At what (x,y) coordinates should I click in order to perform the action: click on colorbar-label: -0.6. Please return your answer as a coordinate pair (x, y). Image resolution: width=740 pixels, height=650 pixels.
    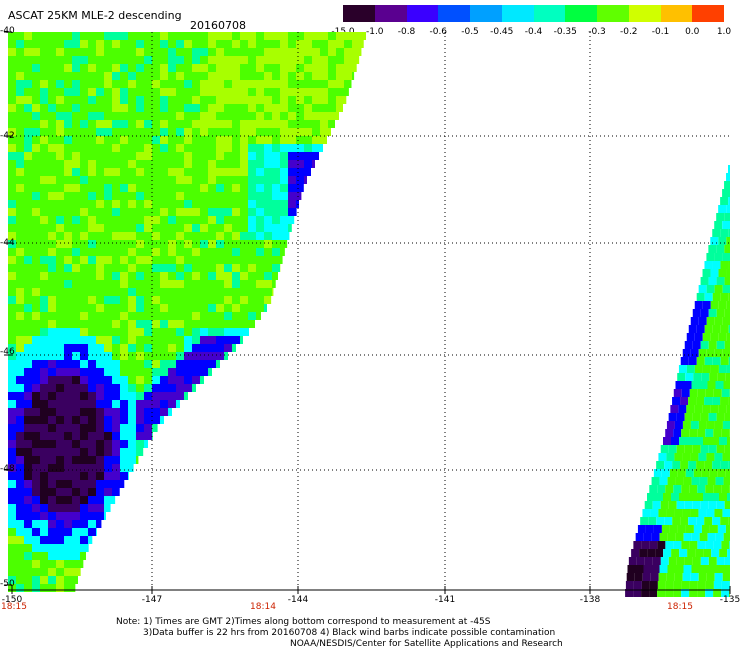
    Looking at the image, I should click on (438, 32).